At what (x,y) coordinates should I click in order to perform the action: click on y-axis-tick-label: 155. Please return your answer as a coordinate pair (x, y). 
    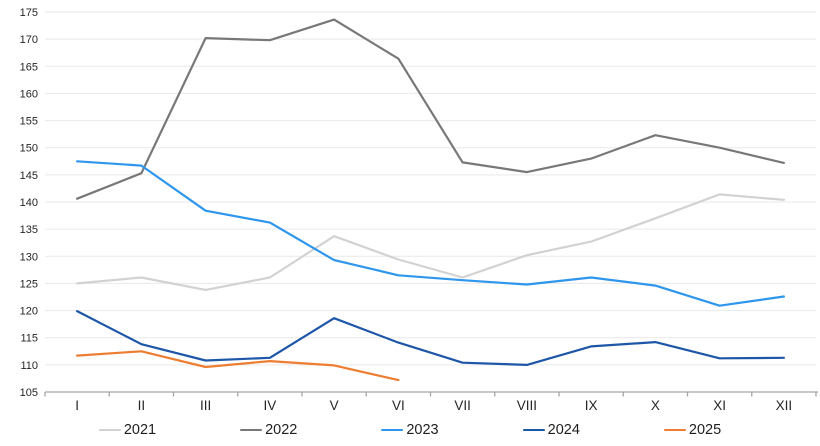
    Looking at the image, I should click on (29, 122).